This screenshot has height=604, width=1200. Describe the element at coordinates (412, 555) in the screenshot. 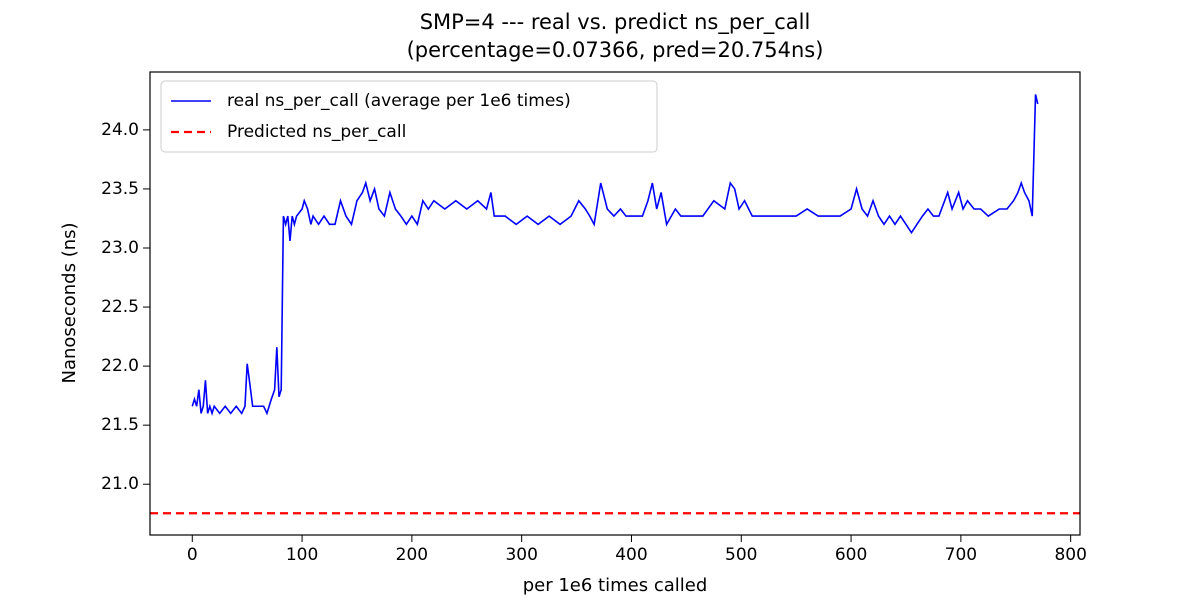

I see `x-tick-label: 200` at that location.